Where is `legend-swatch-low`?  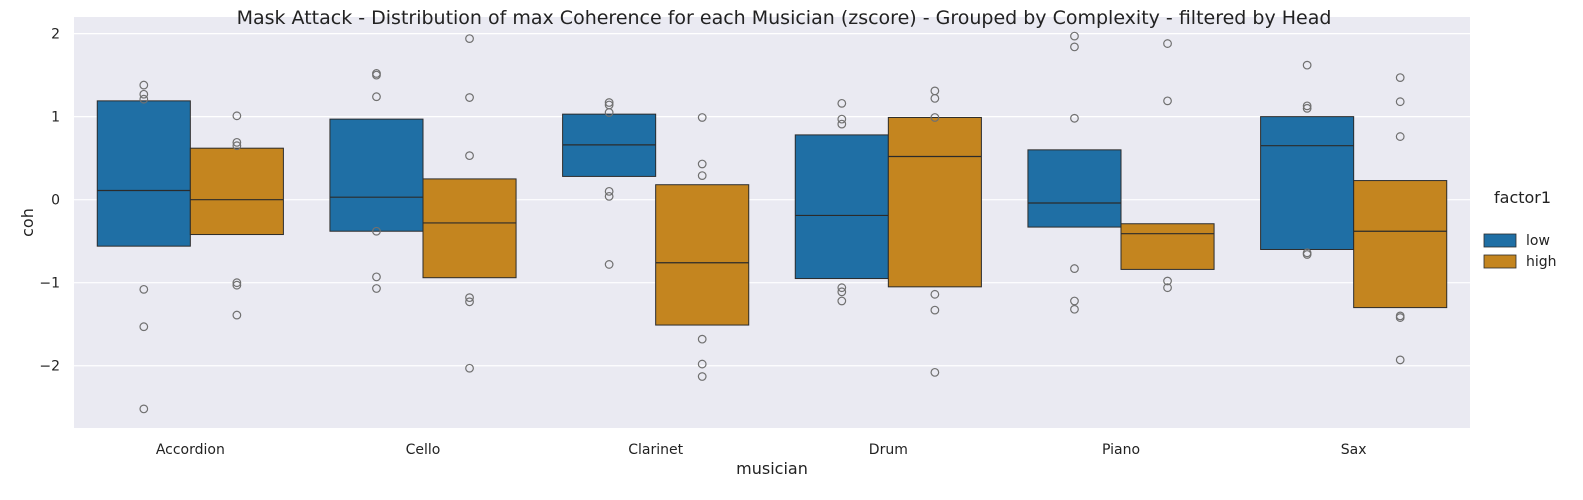
legend-swatch-low is located at coordinates (1500, 240).